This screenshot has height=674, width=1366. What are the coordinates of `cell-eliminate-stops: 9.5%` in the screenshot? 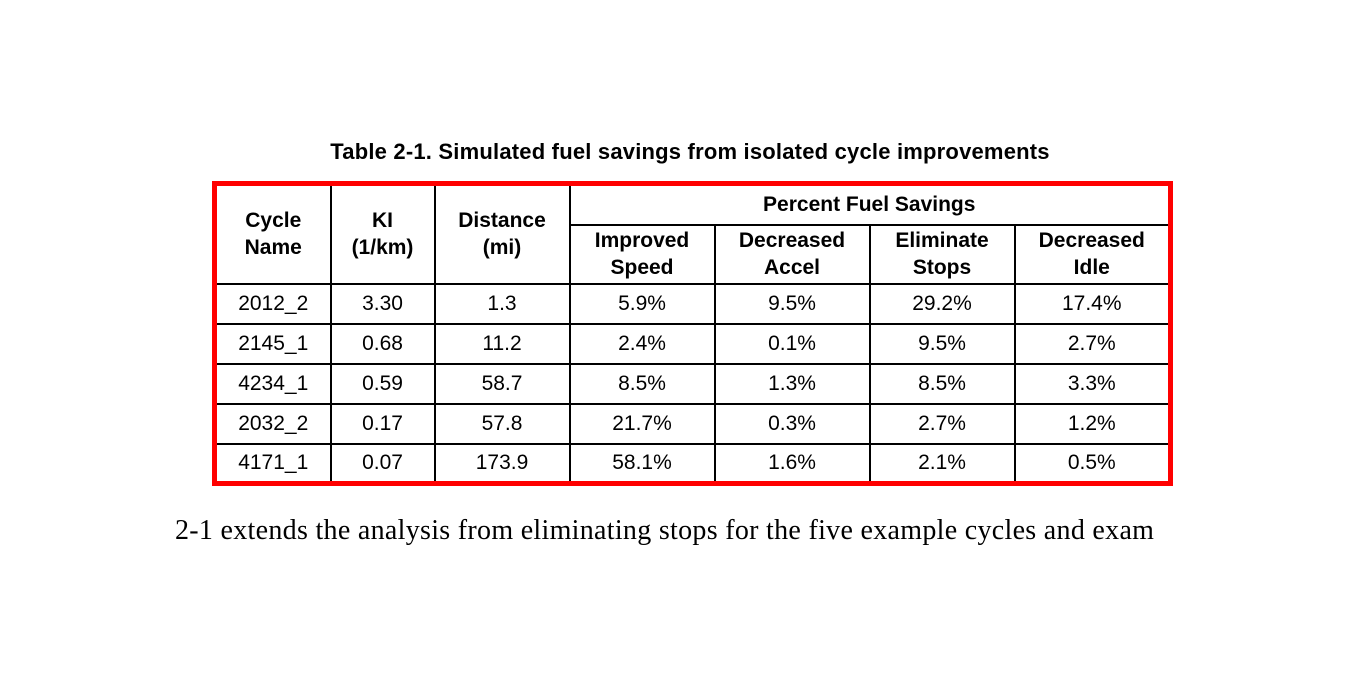 It's located at (942, 343).